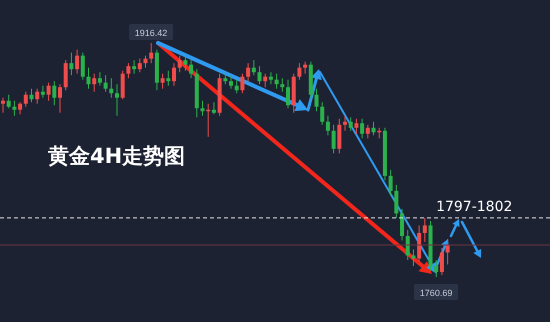 This screenshot has height=322, width=550. What do you see at coordinates (474, 206) in the screenshot?
I see `annotation: 1797-1802` at bounding box center [474, 206].